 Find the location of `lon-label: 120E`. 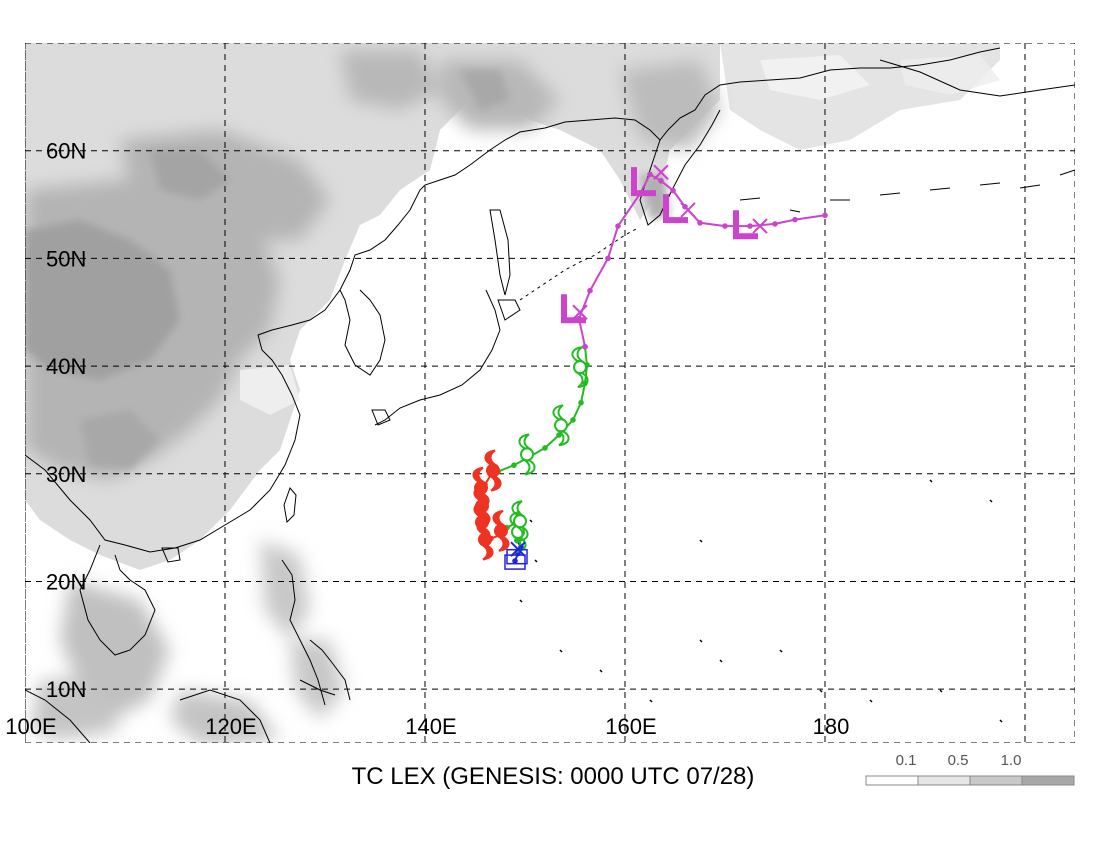

lon-label: 120E is located at coordinates (230, 726).